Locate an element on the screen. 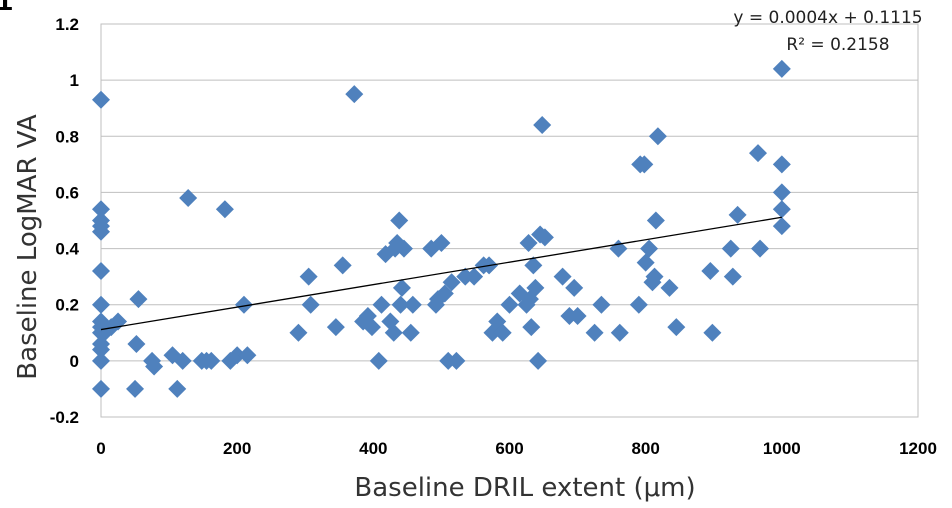 The width and height of the screenshot is (952, 508). y-tick-label: 1 is located at coordinates (74, 80).